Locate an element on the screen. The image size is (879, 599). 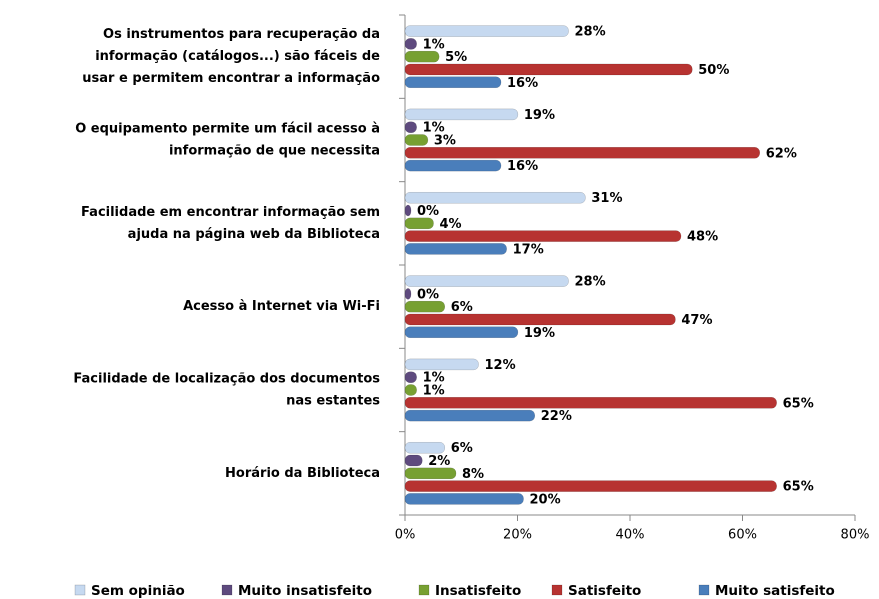
value-label: 2% is located at coordinates (439, 461).